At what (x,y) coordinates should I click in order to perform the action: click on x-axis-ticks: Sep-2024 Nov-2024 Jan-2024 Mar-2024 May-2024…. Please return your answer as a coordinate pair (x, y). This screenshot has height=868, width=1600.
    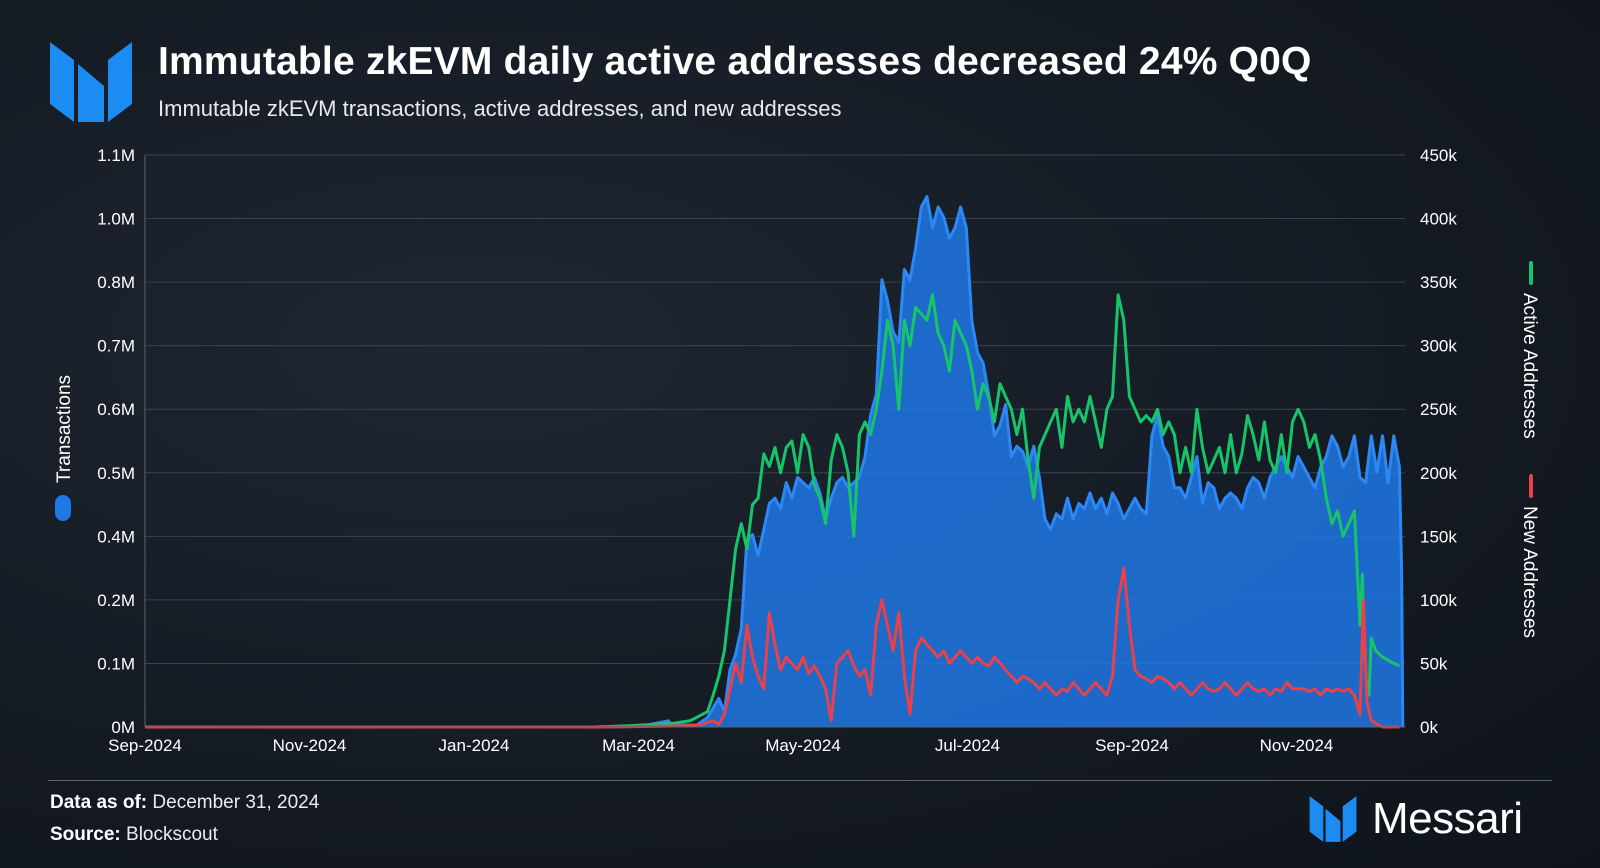
    Looking at the image, I should click on (720, 745).